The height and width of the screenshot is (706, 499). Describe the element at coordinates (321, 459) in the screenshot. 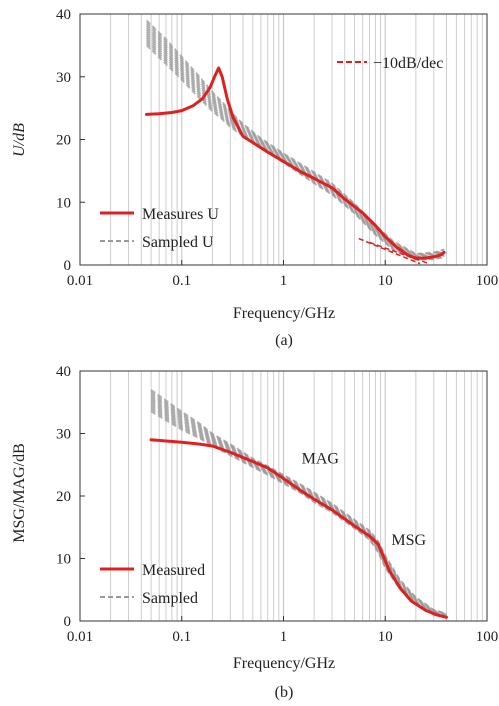

I see `annotation-mag: MAG` at that location.